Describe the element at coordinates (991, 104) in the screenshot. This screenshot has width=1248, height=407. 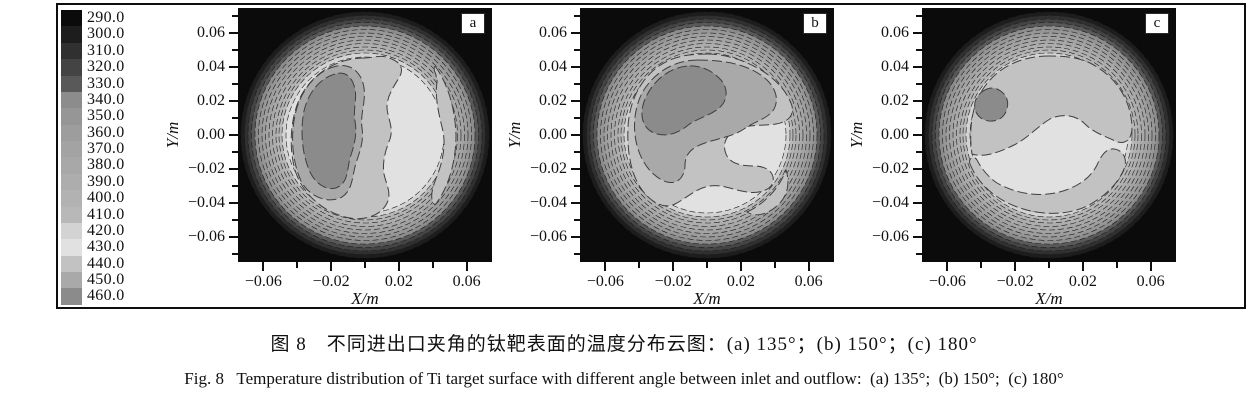
I see `contour-region-460-hot-spot` at that location.